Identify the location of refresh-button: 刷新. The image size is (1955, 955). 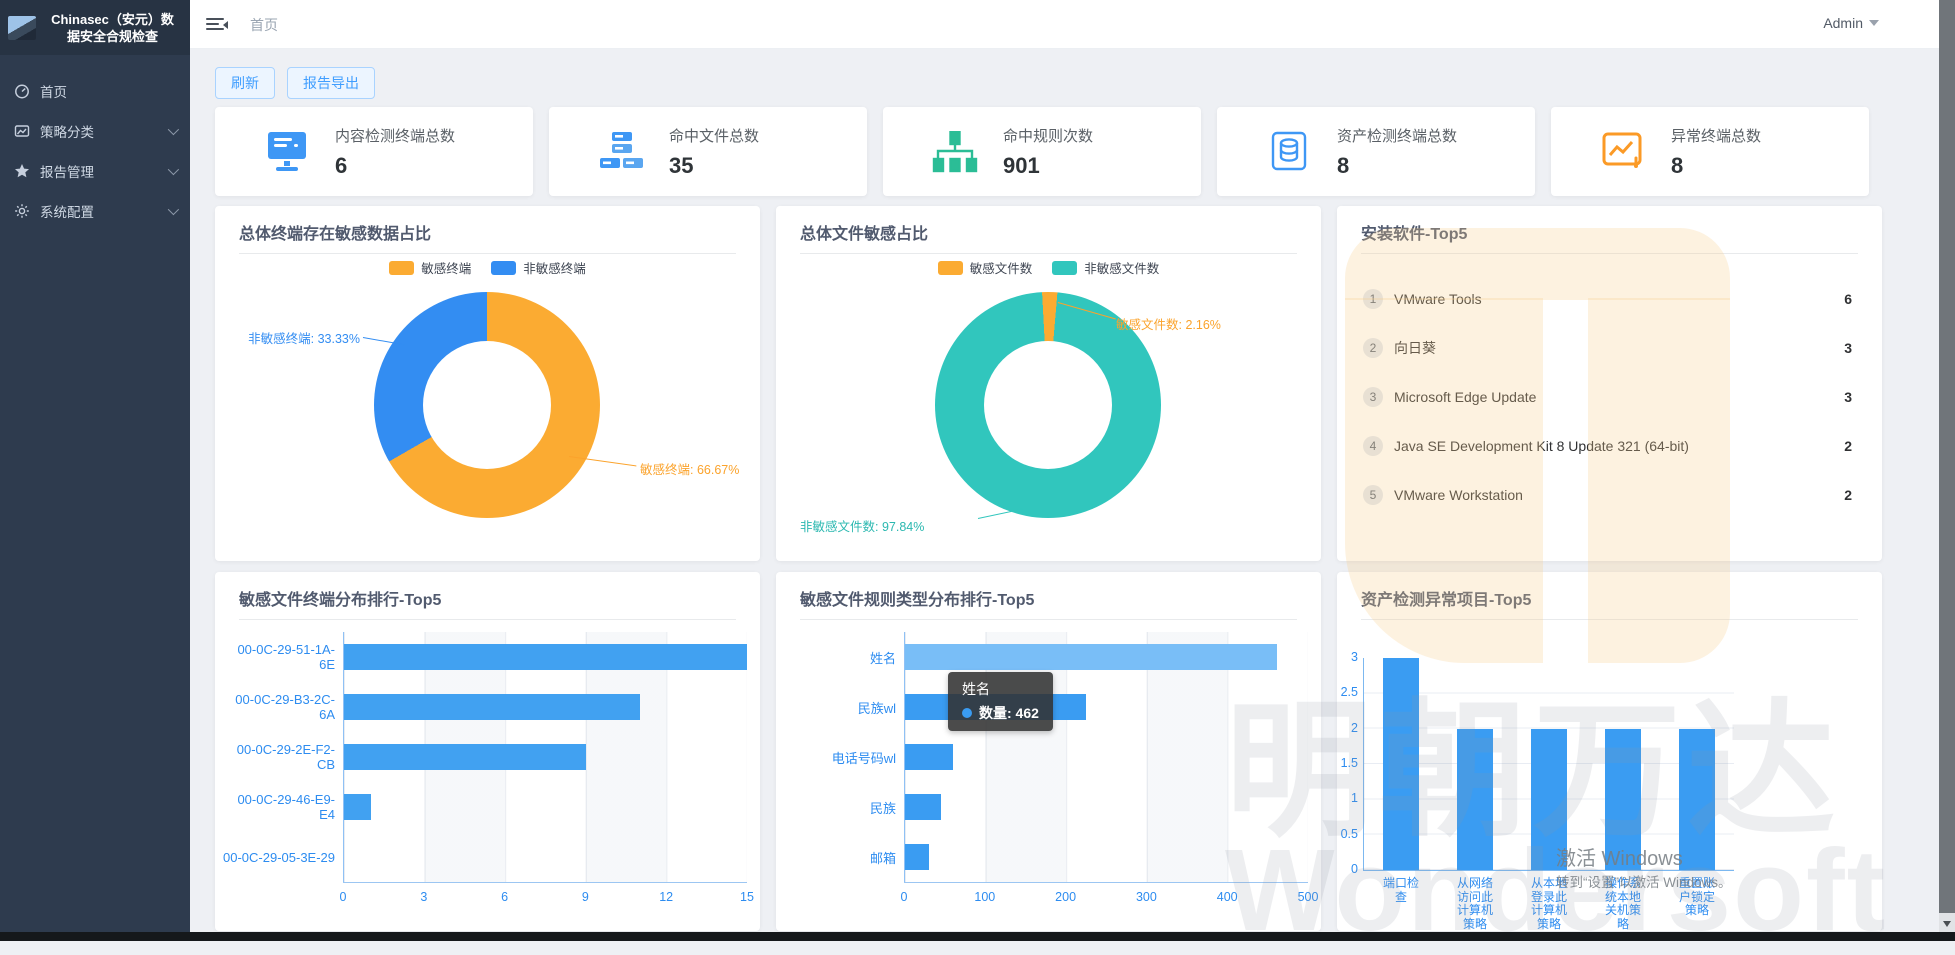
(245, 83).